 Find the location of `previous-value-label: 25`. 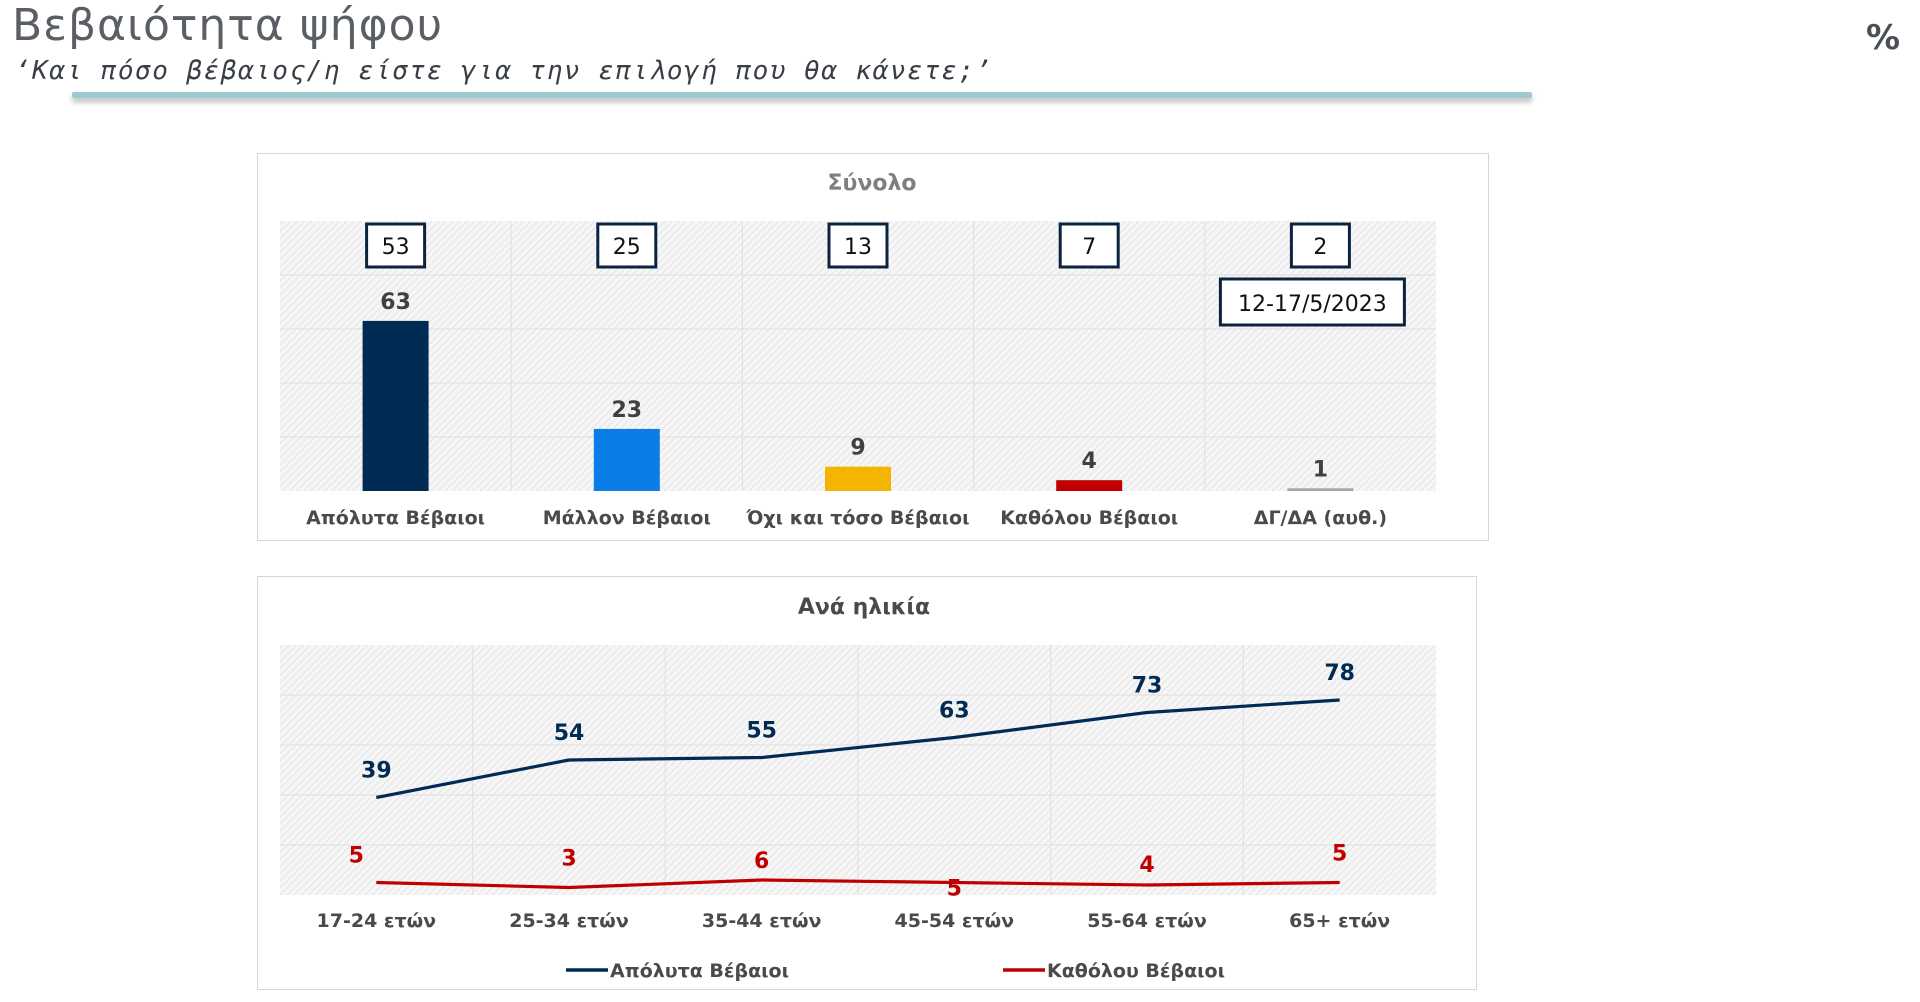

previous-value-label: 25 is located at coordinates (627, 247).